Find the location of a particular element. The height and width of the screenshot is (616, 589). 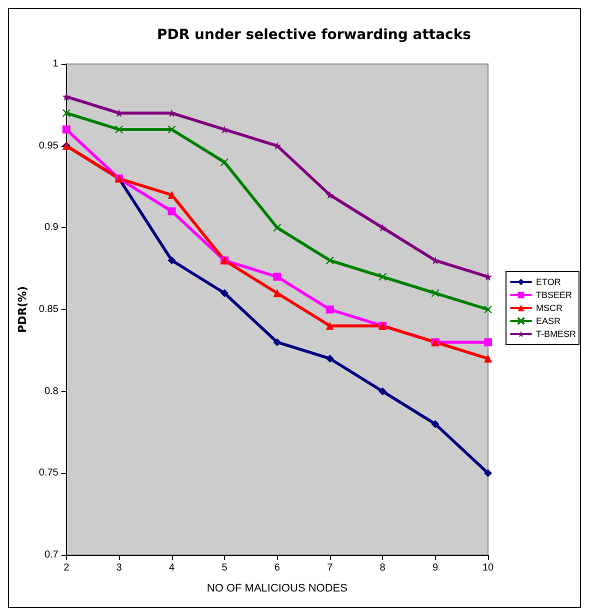

x-tick-label: 2 is located at coordinates (67, 568).